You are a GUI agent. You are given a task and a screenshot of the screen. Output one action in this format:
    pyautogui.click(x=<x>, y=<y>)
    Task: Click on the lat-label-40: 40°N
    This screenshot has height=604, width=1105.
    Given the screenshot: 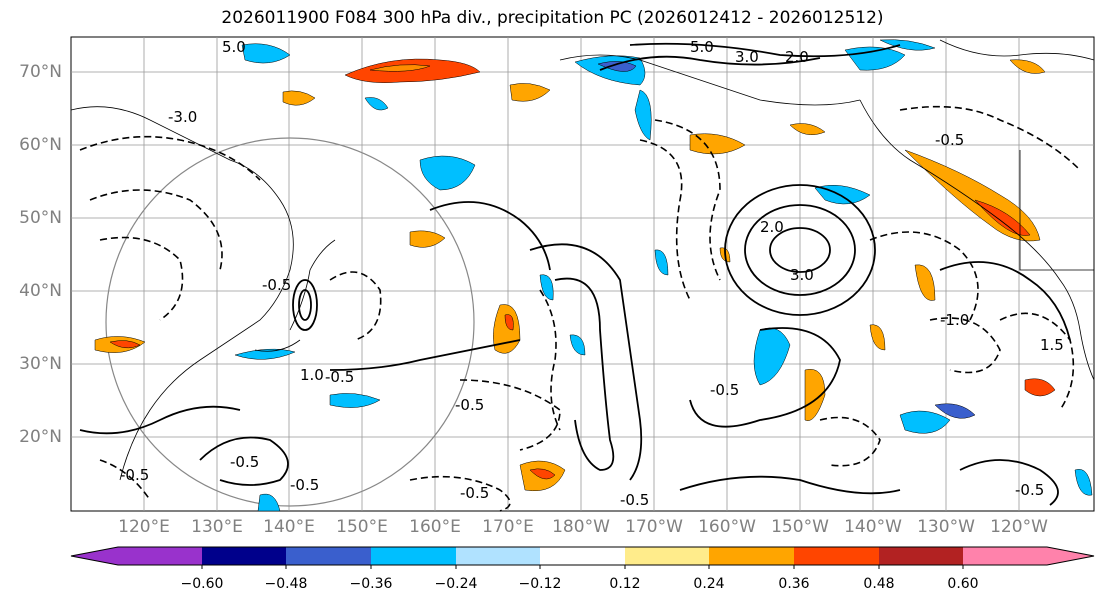 What is the action you would take?
    pyautogui.click(x=40, y=291)
    